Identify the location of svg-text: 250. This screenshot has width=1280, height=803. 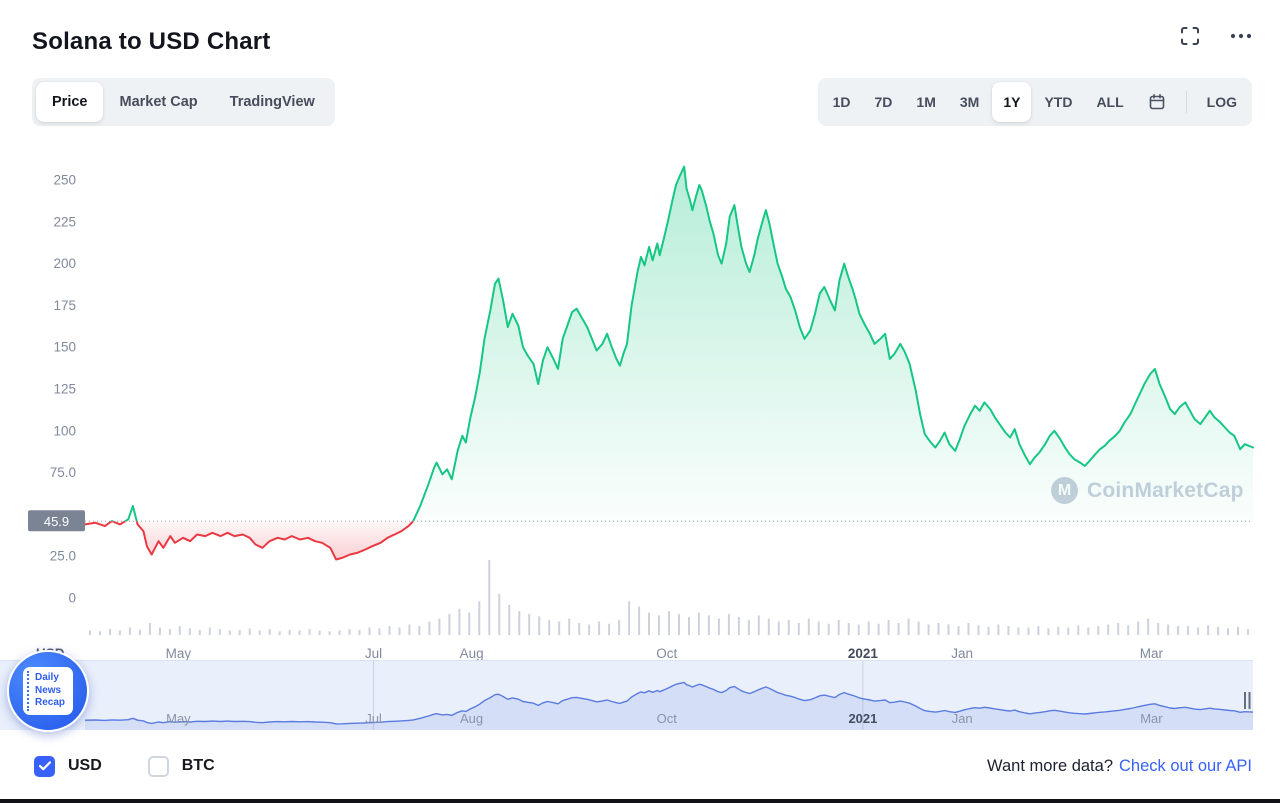
(64, 180).